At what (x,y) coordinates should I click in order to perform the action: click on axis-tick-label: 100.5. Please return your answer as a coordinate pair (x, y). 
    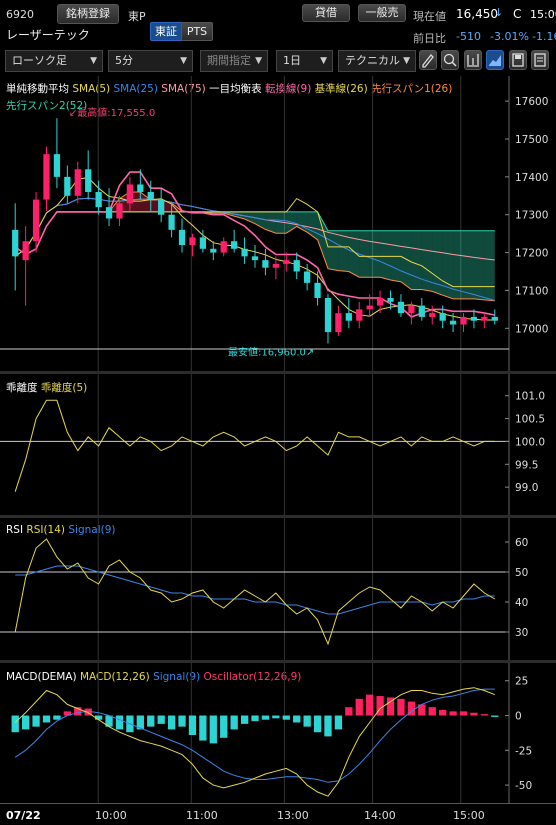
    Looking at the image, I should click on (530, 420).